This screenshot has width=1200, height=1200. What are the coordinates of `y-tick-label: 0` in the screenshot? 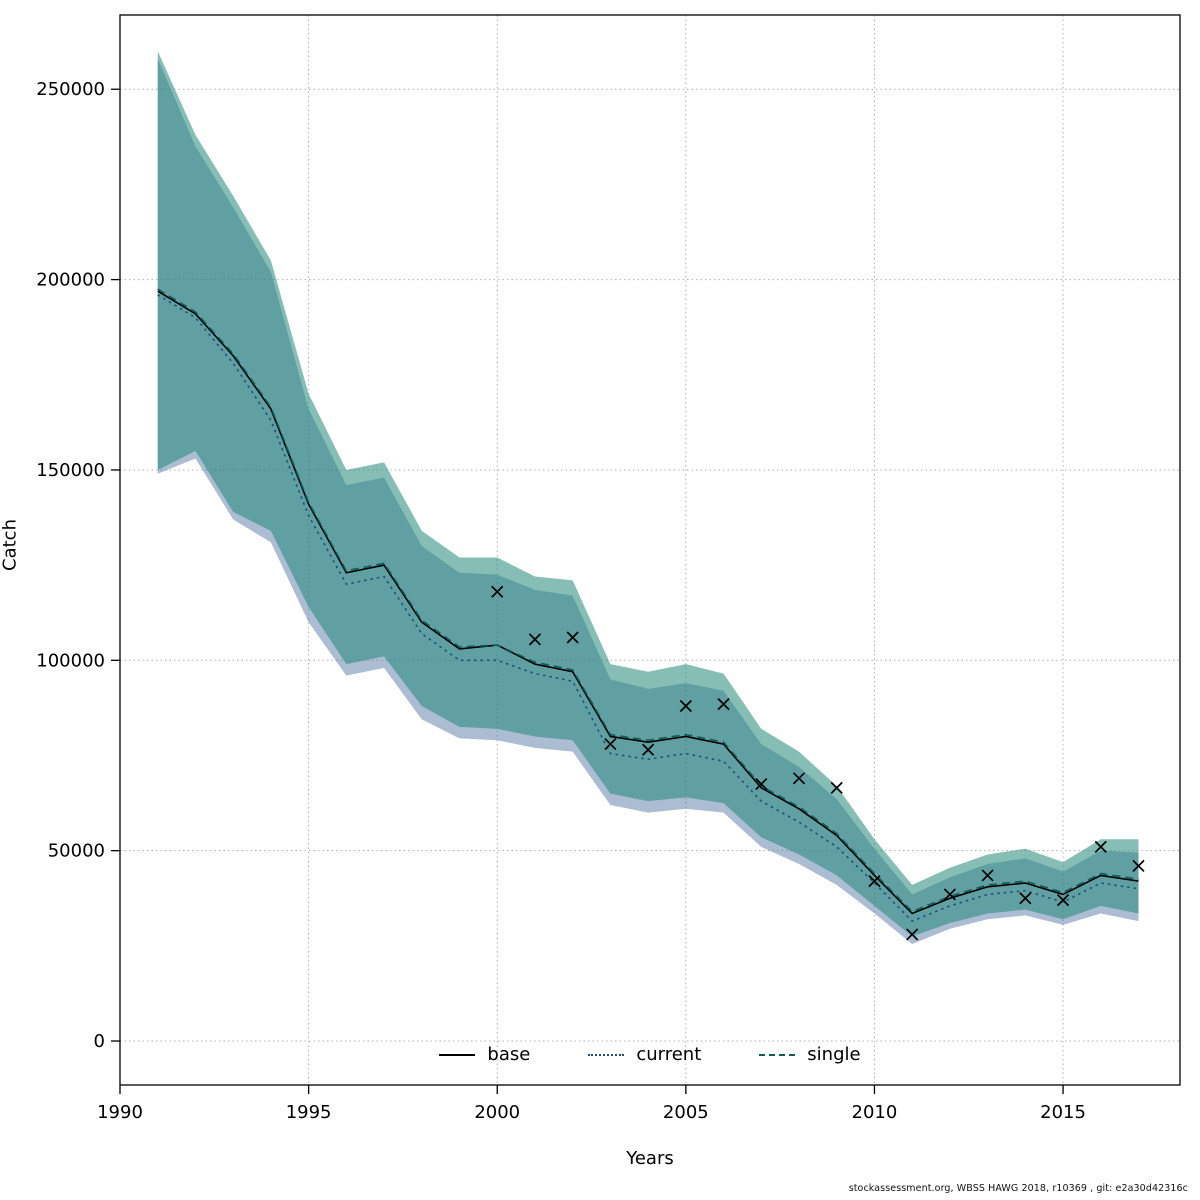 It's located at (99, 1041).